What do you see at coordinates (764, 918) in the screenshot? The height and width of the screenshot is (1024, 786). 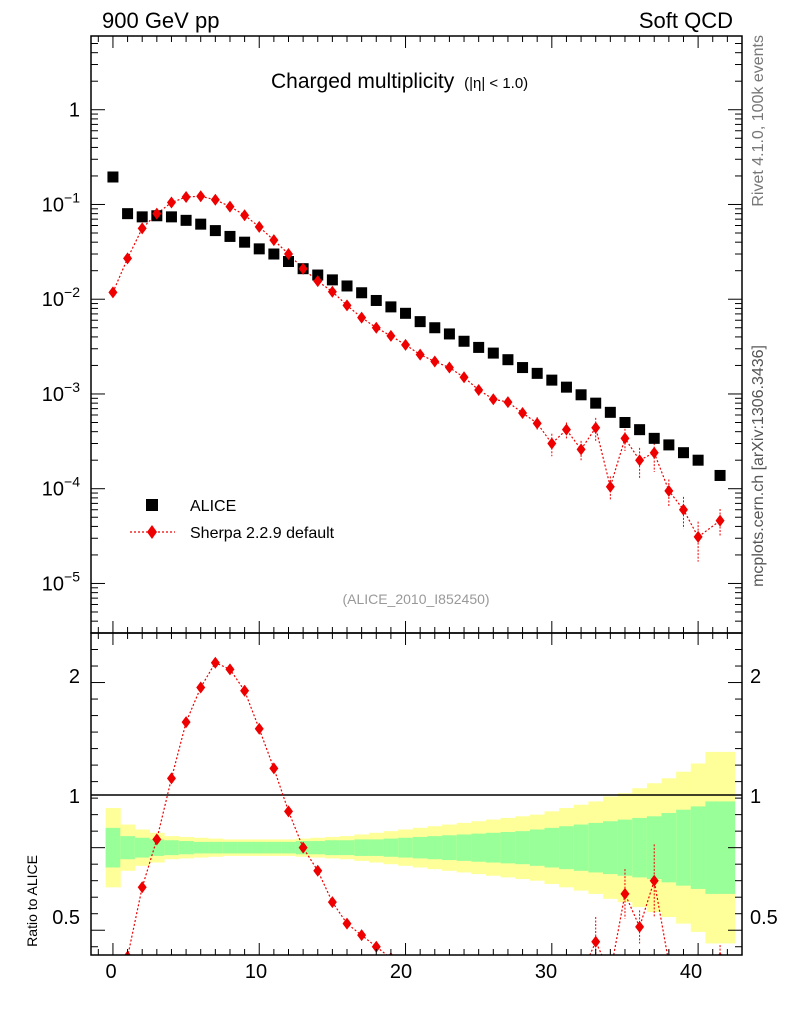 I see `ratio-ytick-right-05: 0.5` at bounding box center [764, 918].